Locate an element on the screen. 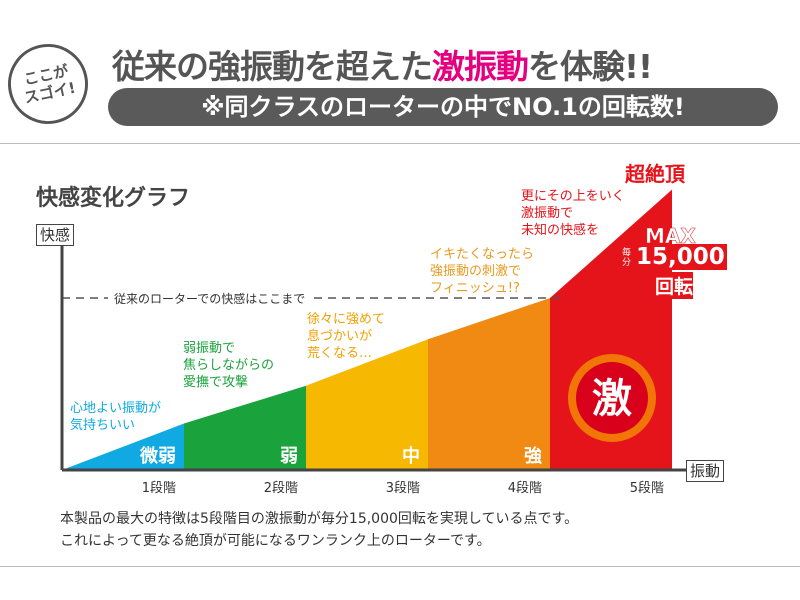 The image size is (800, 600). annotation-5: 更にその上をいく 激振動で 未知の快感を is located at coordinates (573, 213).